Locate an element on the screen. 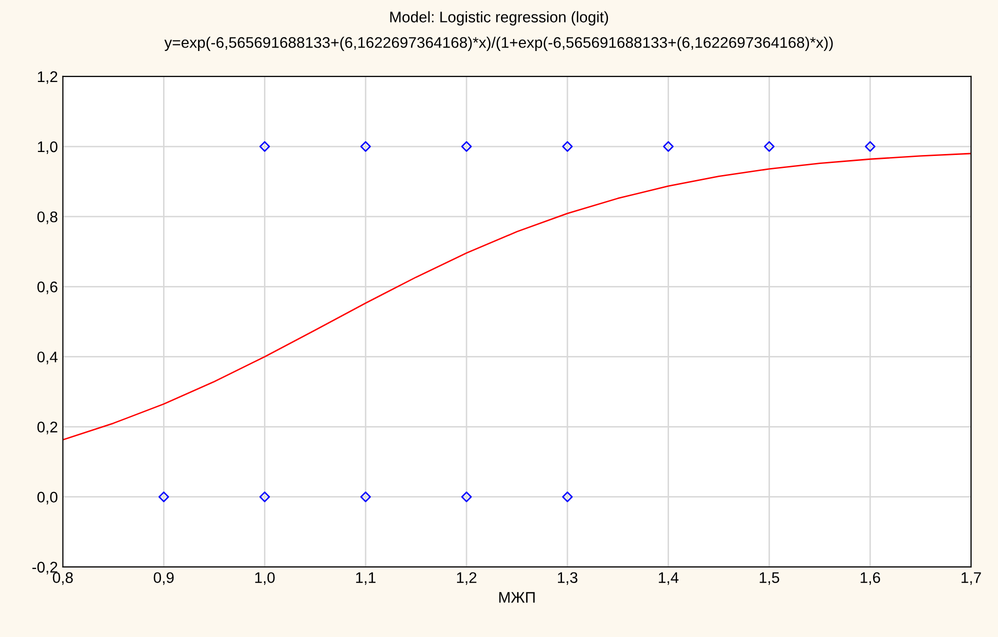 The height and width of the screenshot is (637, 998). y-tick-label: 0,0 is located at coordinates (47, 498).